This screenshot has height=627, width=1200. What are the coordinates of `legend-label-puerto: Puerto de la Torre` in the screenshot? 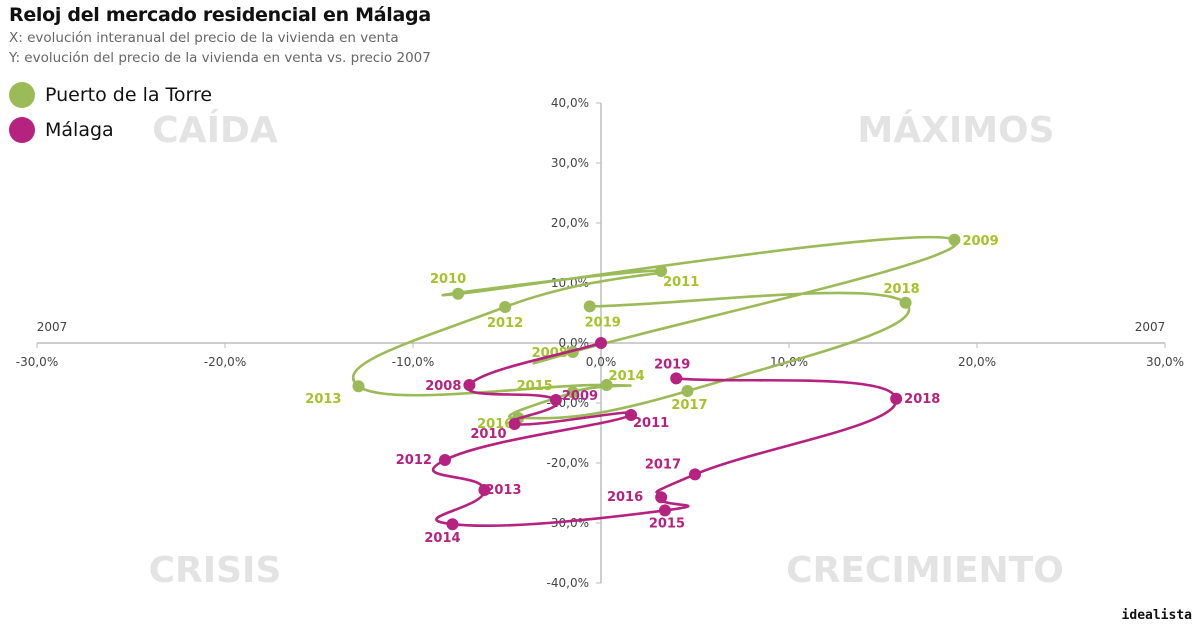 It's located at (129, 95).